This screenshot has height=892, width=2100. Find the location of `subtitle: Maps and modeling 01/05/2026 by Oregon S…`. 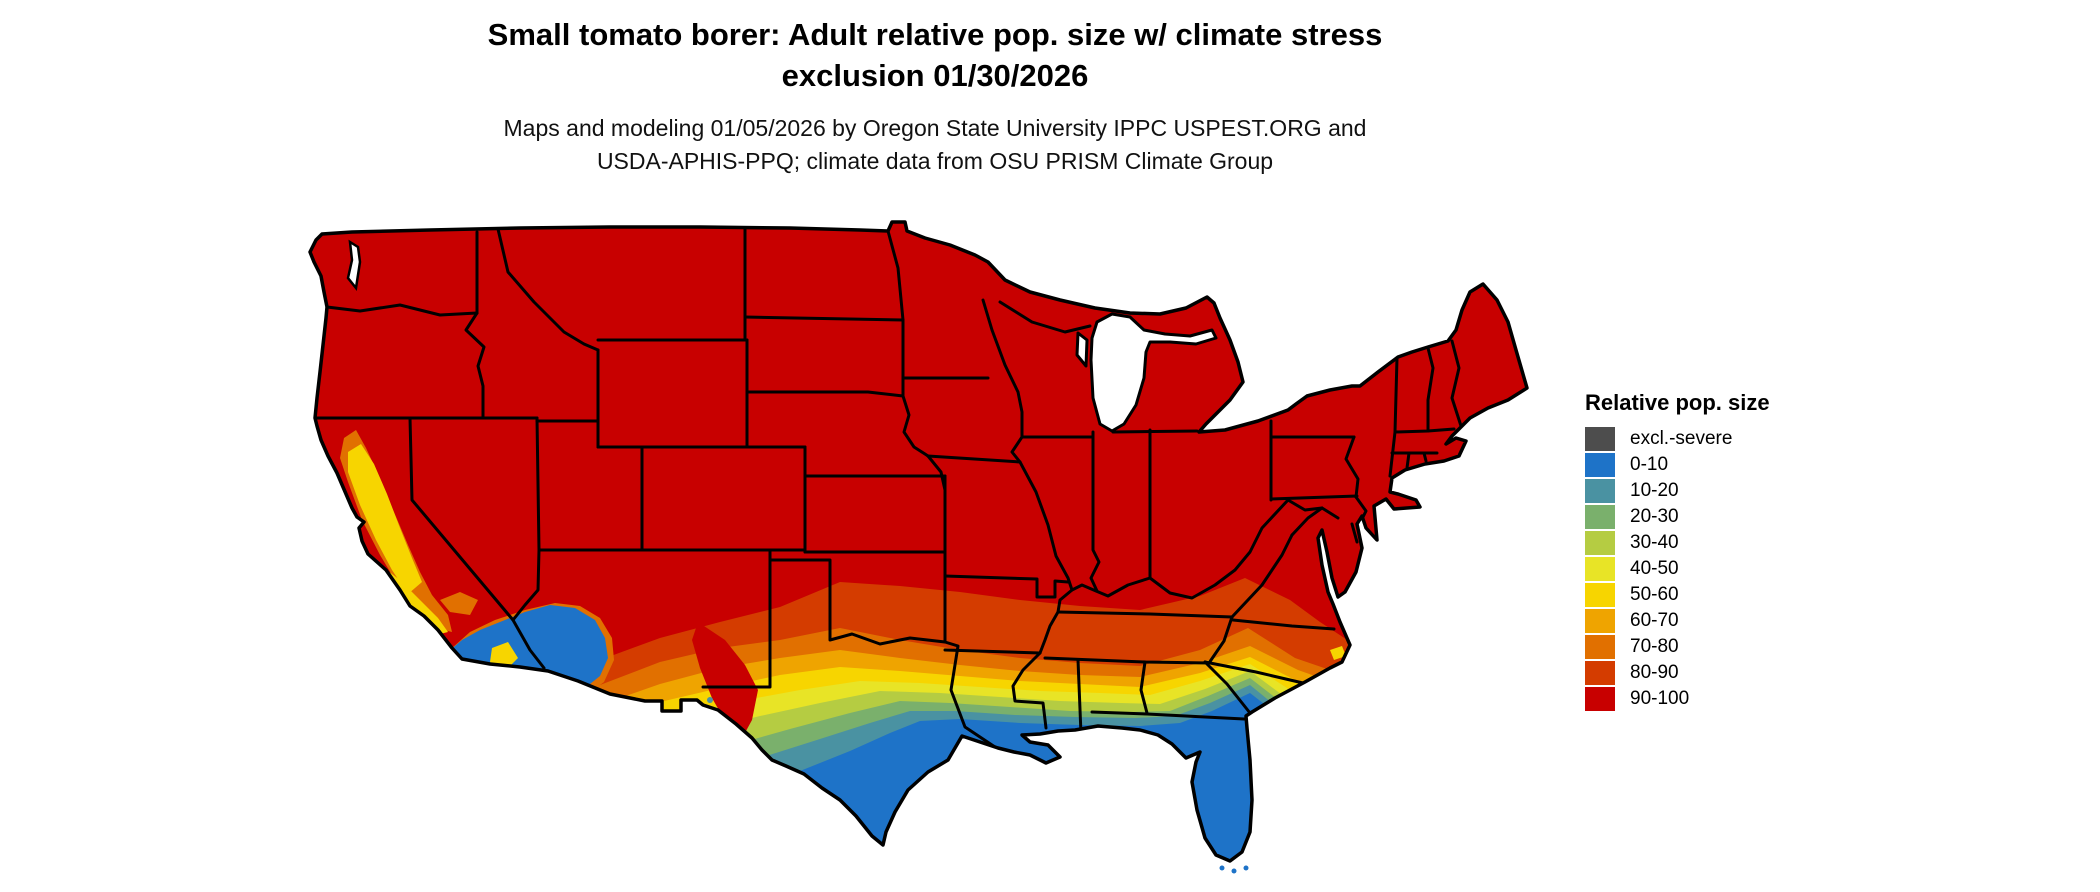

subtitle: Maps and modeling 01/05/2026 by Oregon S… is located at coordinates (935, 145).